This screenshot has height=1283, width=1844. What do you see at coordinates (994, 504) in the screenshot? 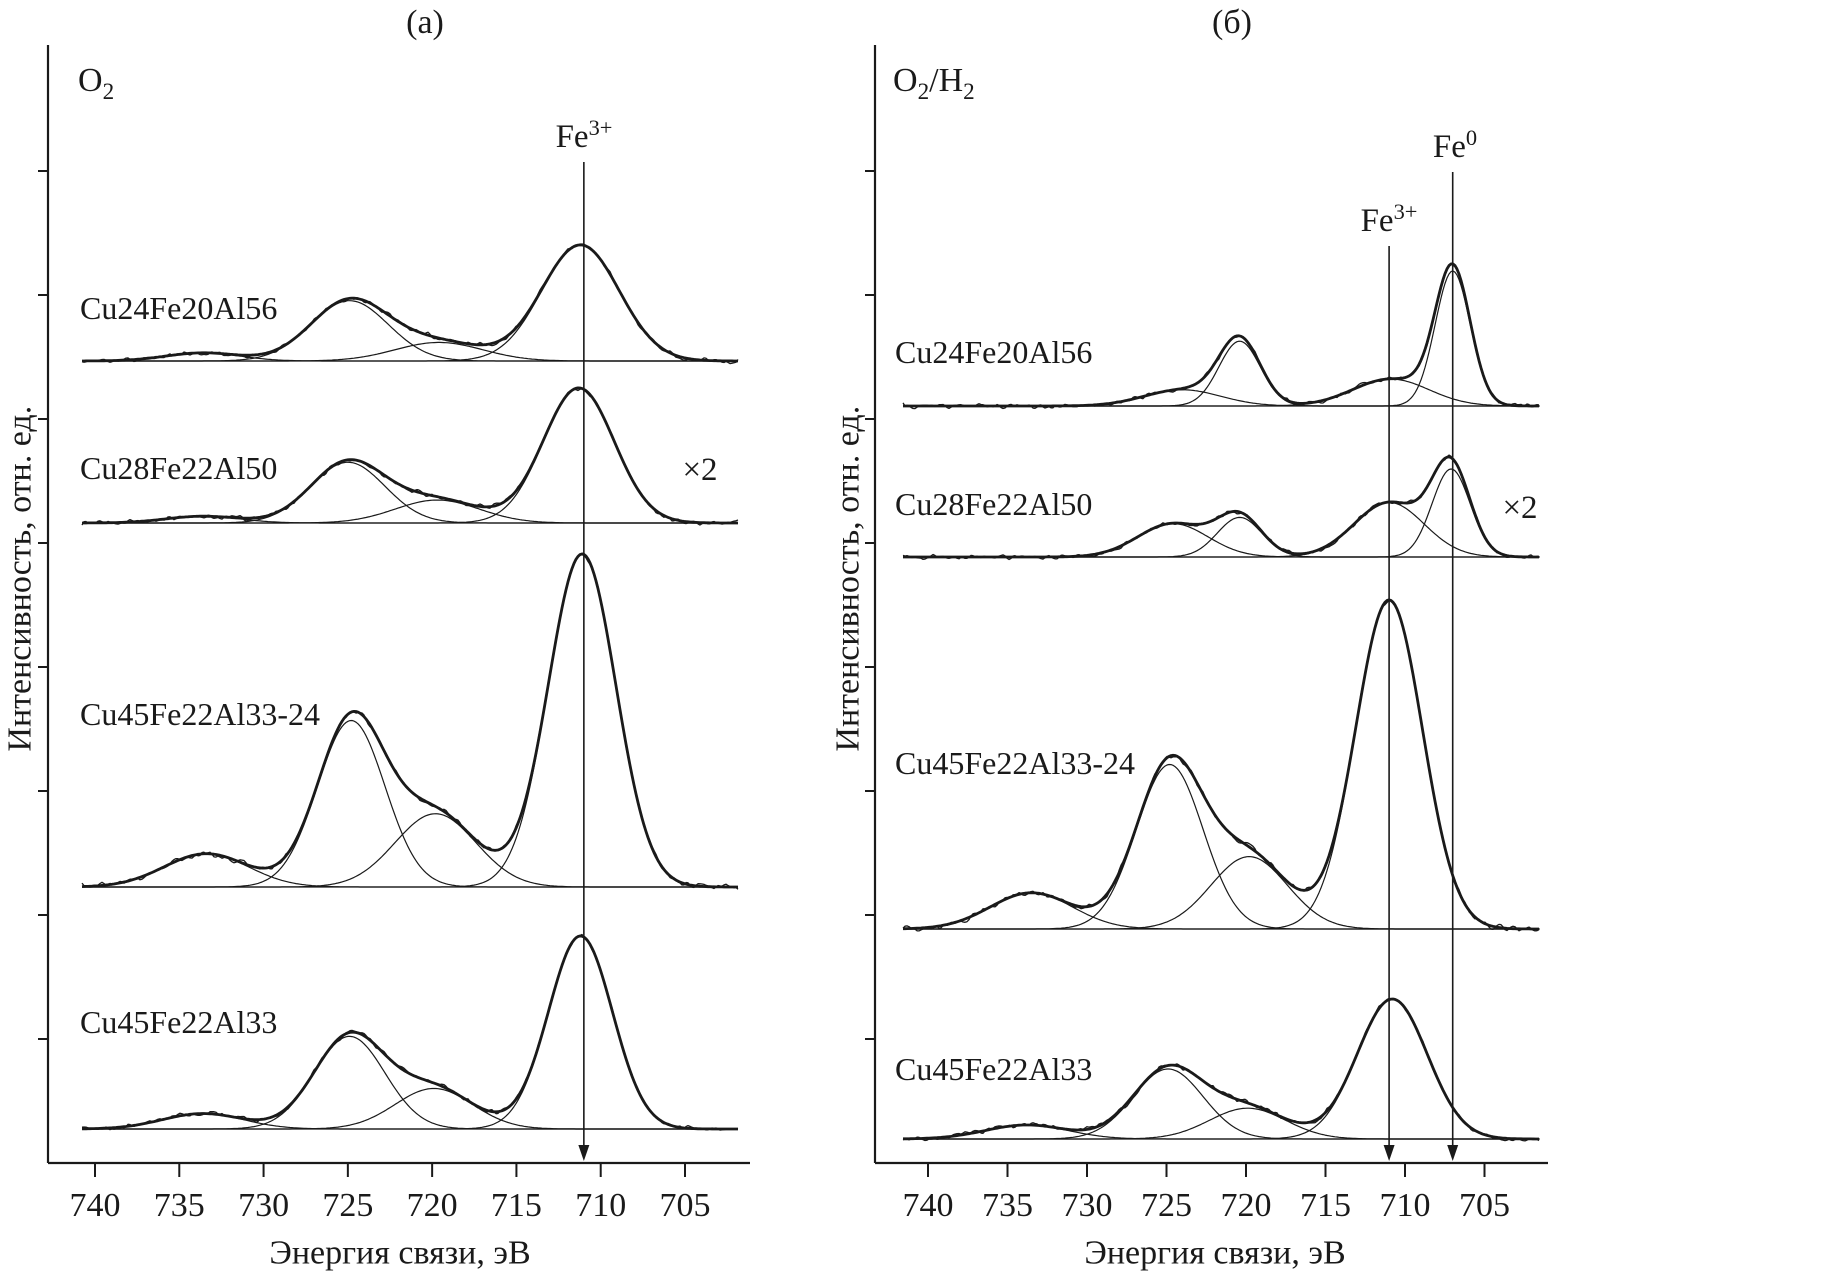
I see `spectrum-label-b2: Cu28Fe22Al50` at bounding box center [994, 504].